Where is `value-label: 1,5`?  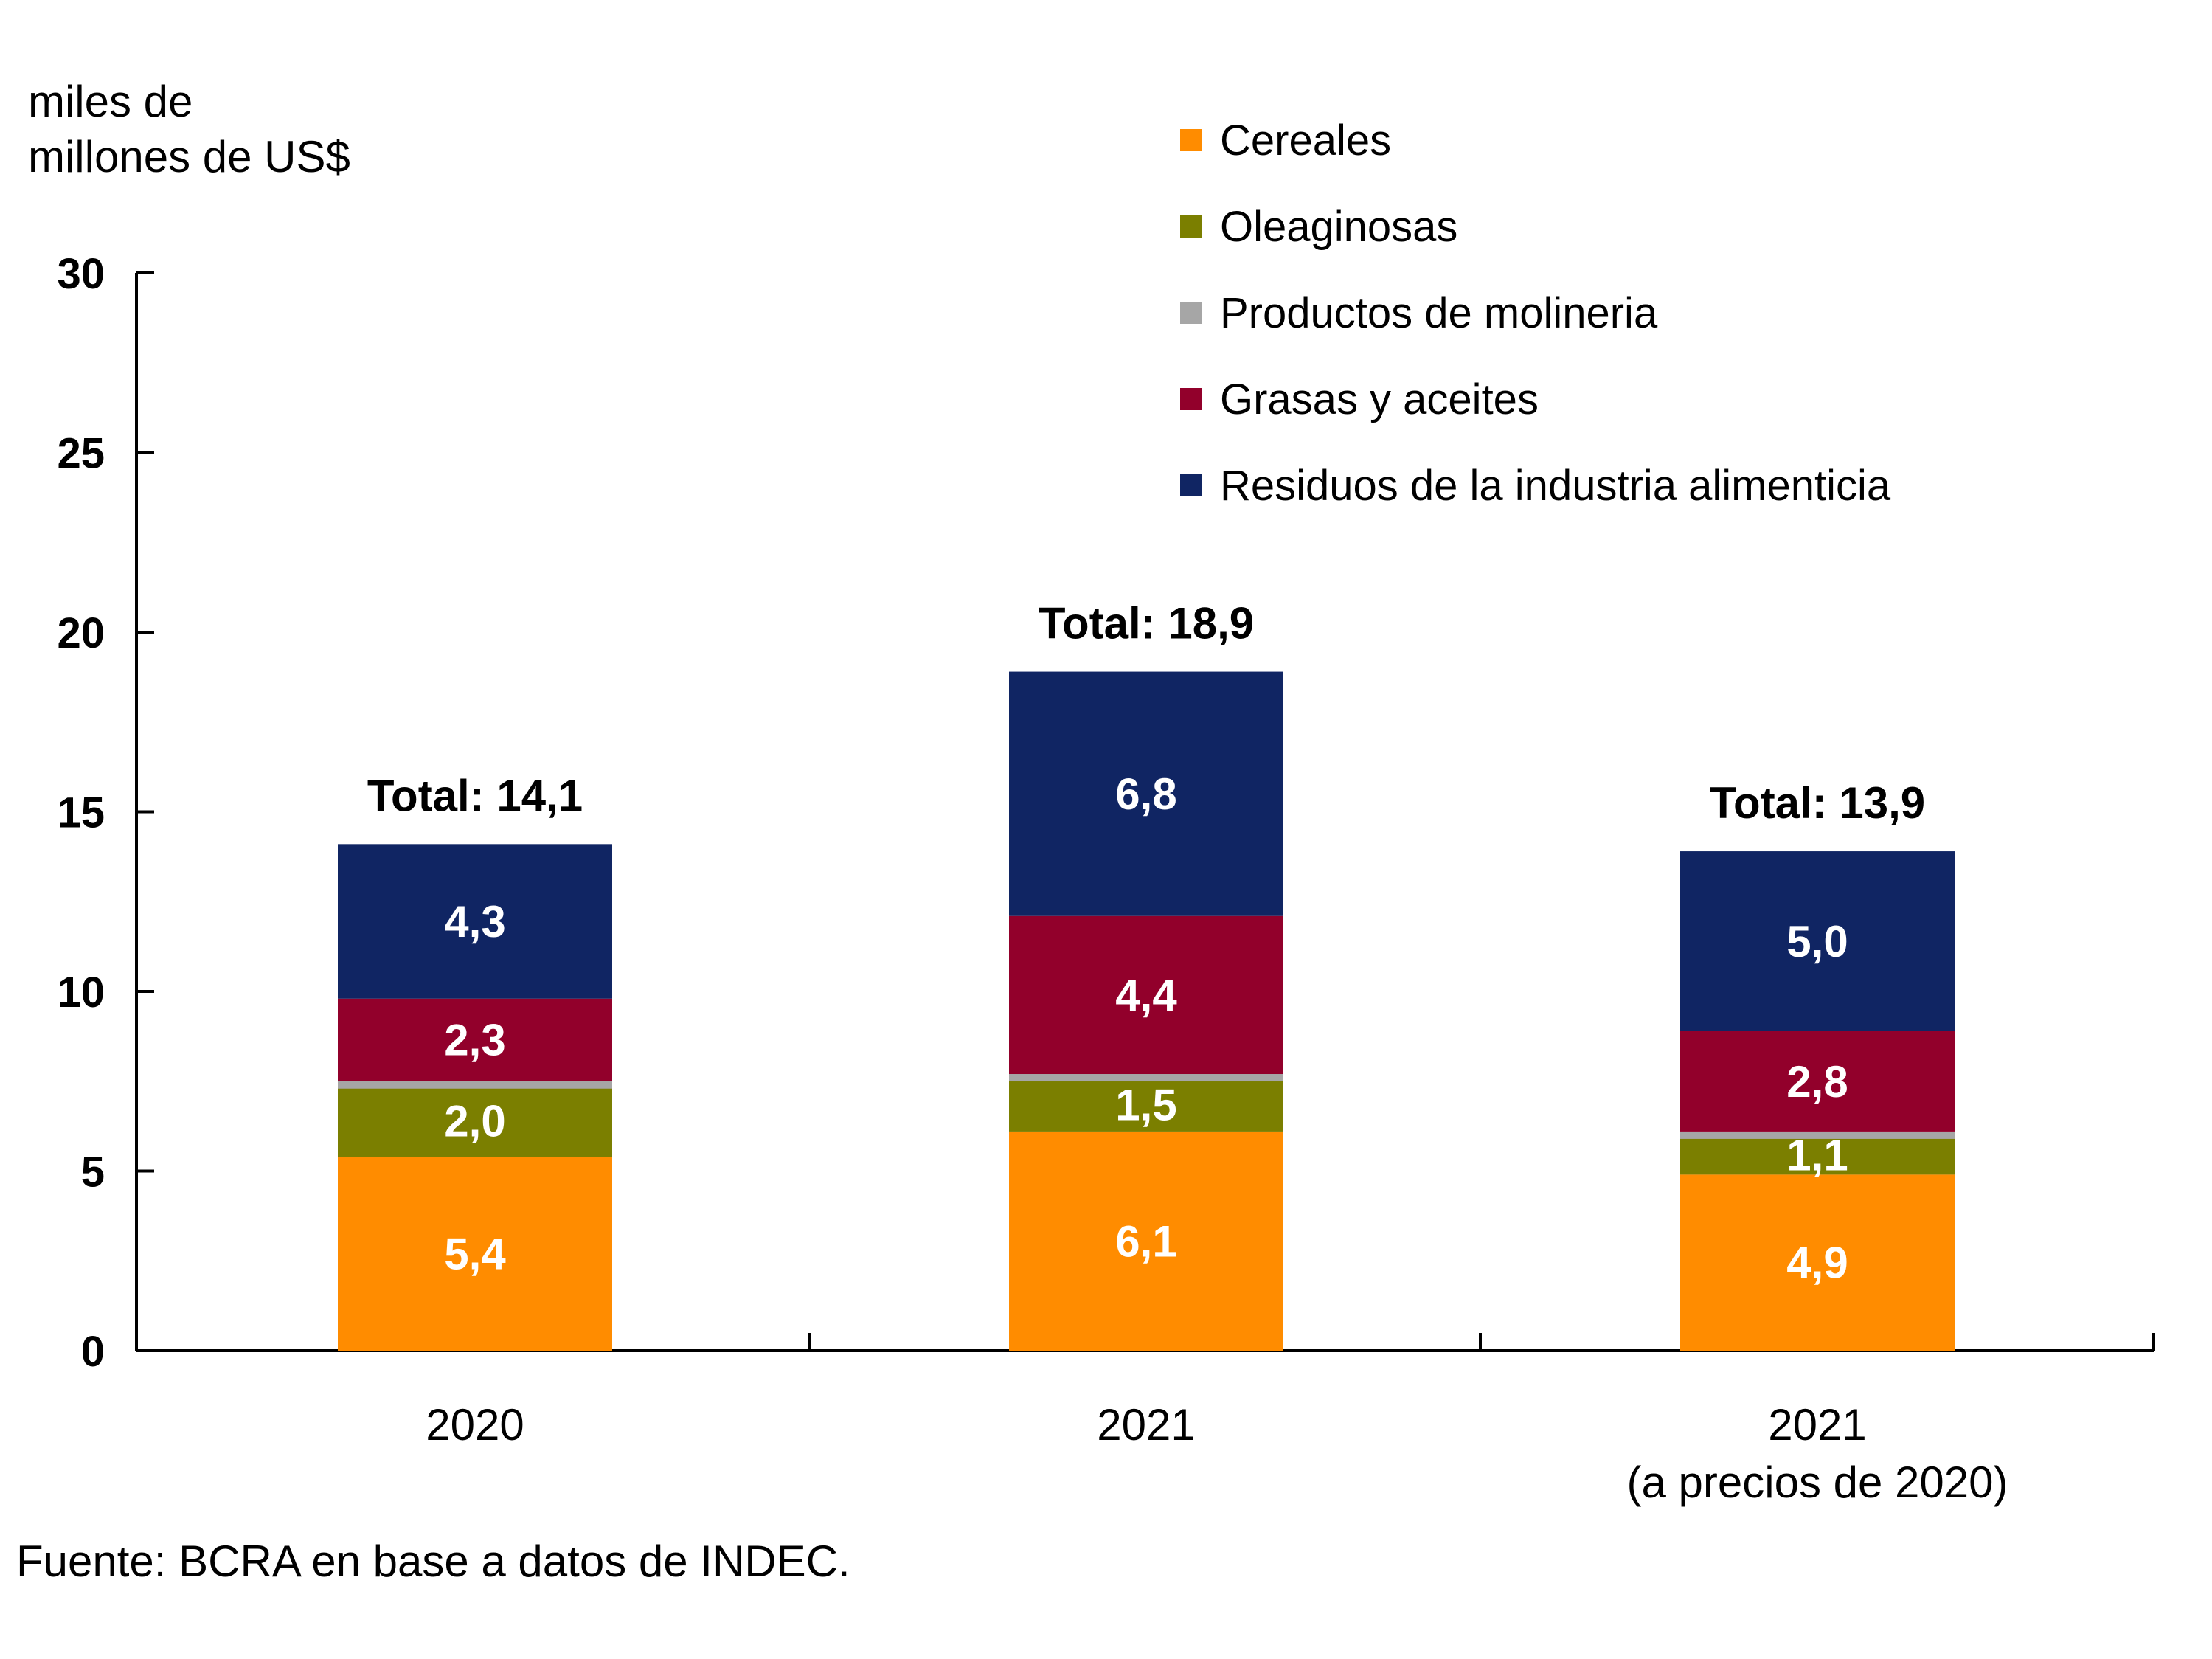
value-label: 1,5 is located at coordinates (1146, 1104).